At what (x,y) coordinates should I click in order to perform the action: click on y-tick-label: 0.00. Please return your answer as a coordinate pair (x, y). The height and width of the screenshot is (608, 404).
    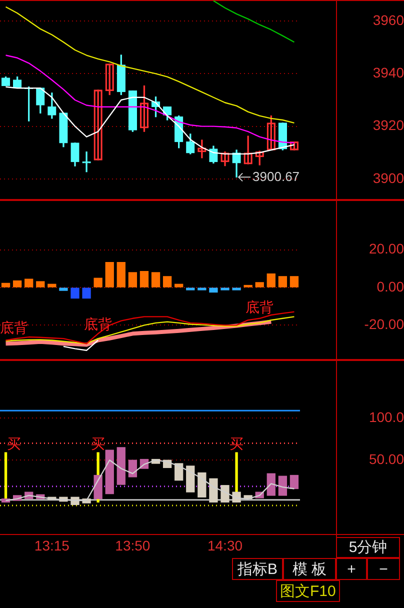
    Looking at the image, I should click on (390, 286).